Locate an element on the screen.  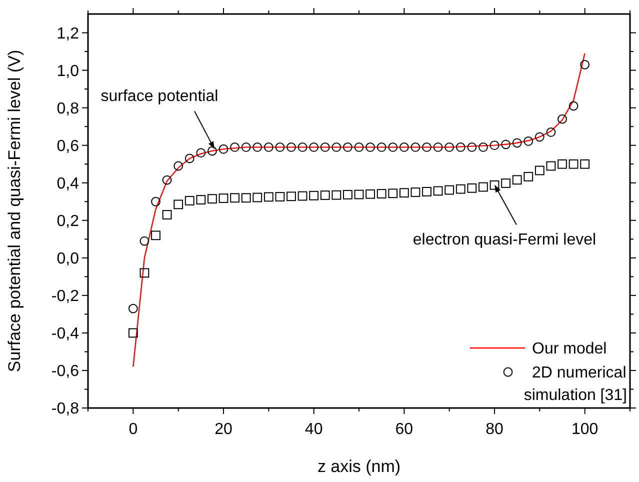
y-axis-title: Surface potential and quasi-Fermi level (V) is located at coordinates (14, 211).